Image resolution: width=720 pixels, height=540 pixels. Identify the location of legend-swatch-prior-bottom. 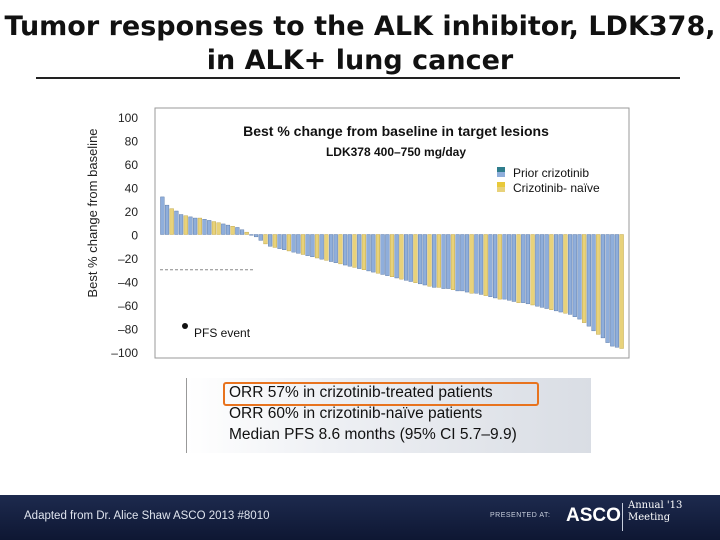
(501, 174).